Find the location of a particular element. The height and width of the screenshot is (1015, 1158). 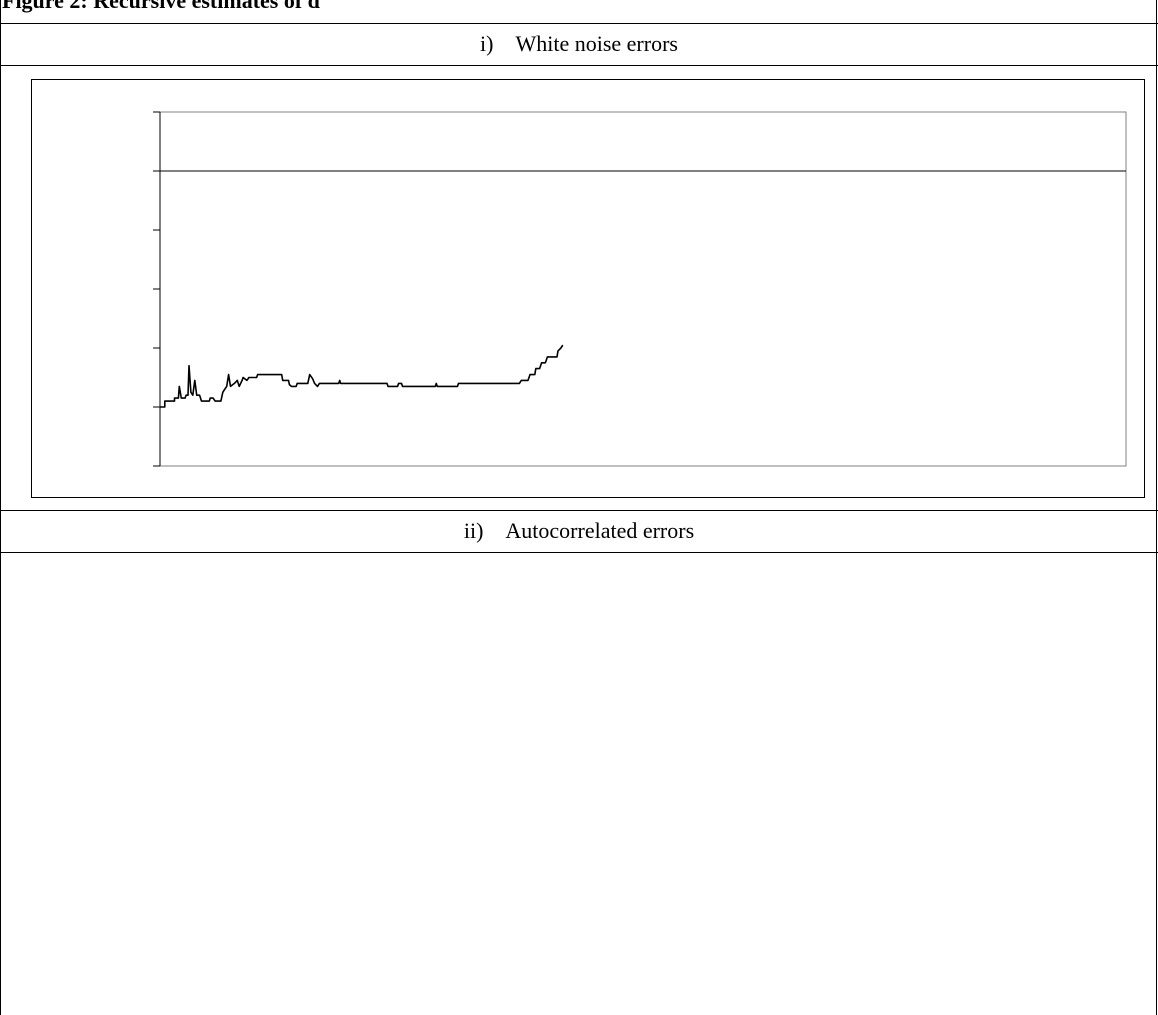

panel-title-i: White noise errors is located at coordinates (596, 43).